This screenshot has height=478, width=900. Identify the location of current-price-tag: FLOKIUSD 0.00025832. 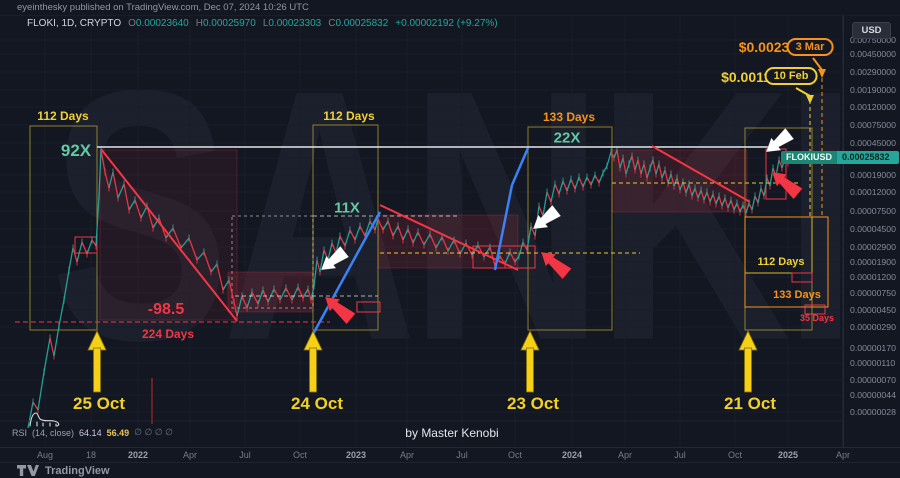
(840, 157).